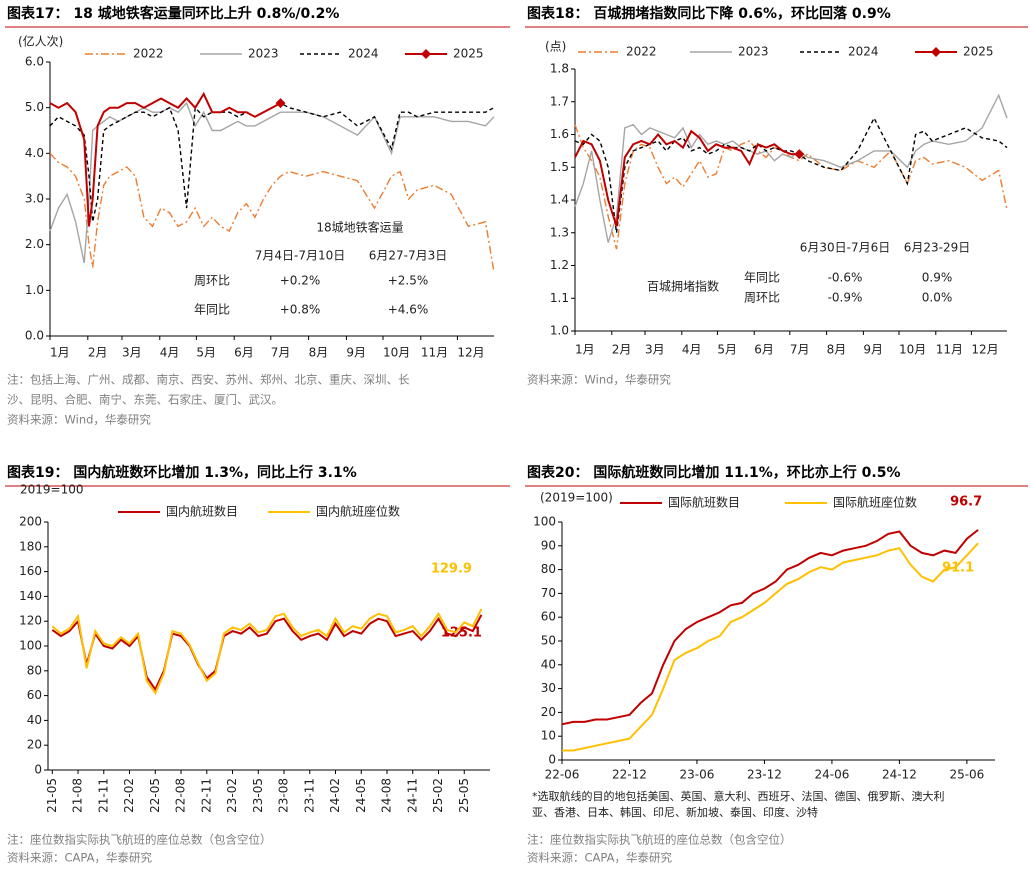  I want to click on y-tick-label: 140, so click(30, 596).